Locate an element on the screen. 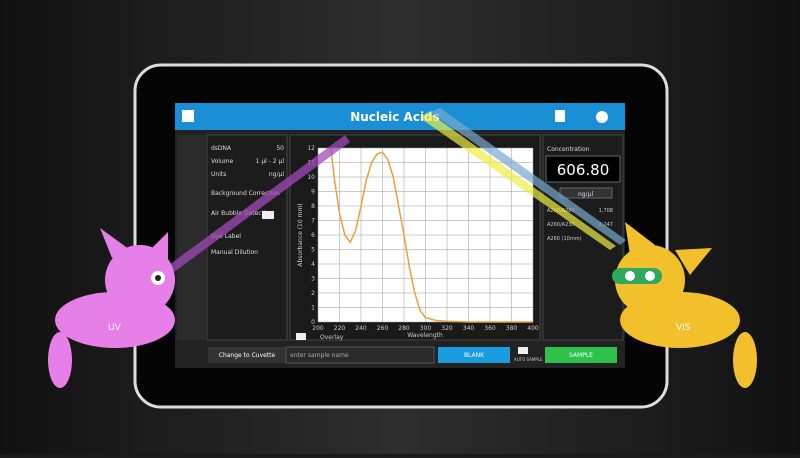 The image size is (800, 458). toggle is located at coordinates (268, 215).